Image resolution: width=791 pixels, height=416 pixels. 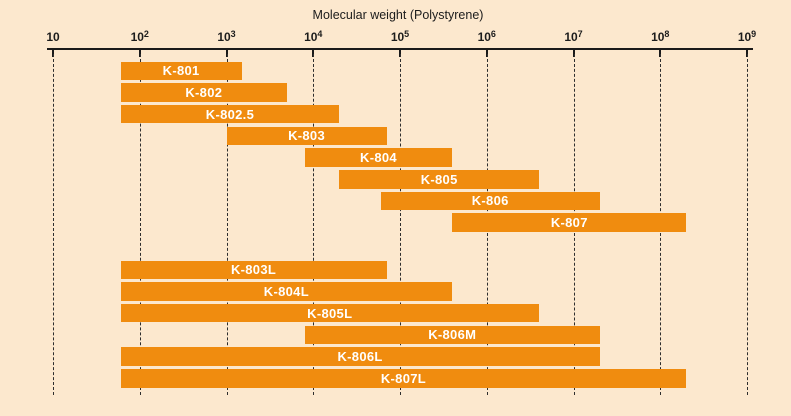 I want to click on bar-label: K-803, so click(x=306, y=136).